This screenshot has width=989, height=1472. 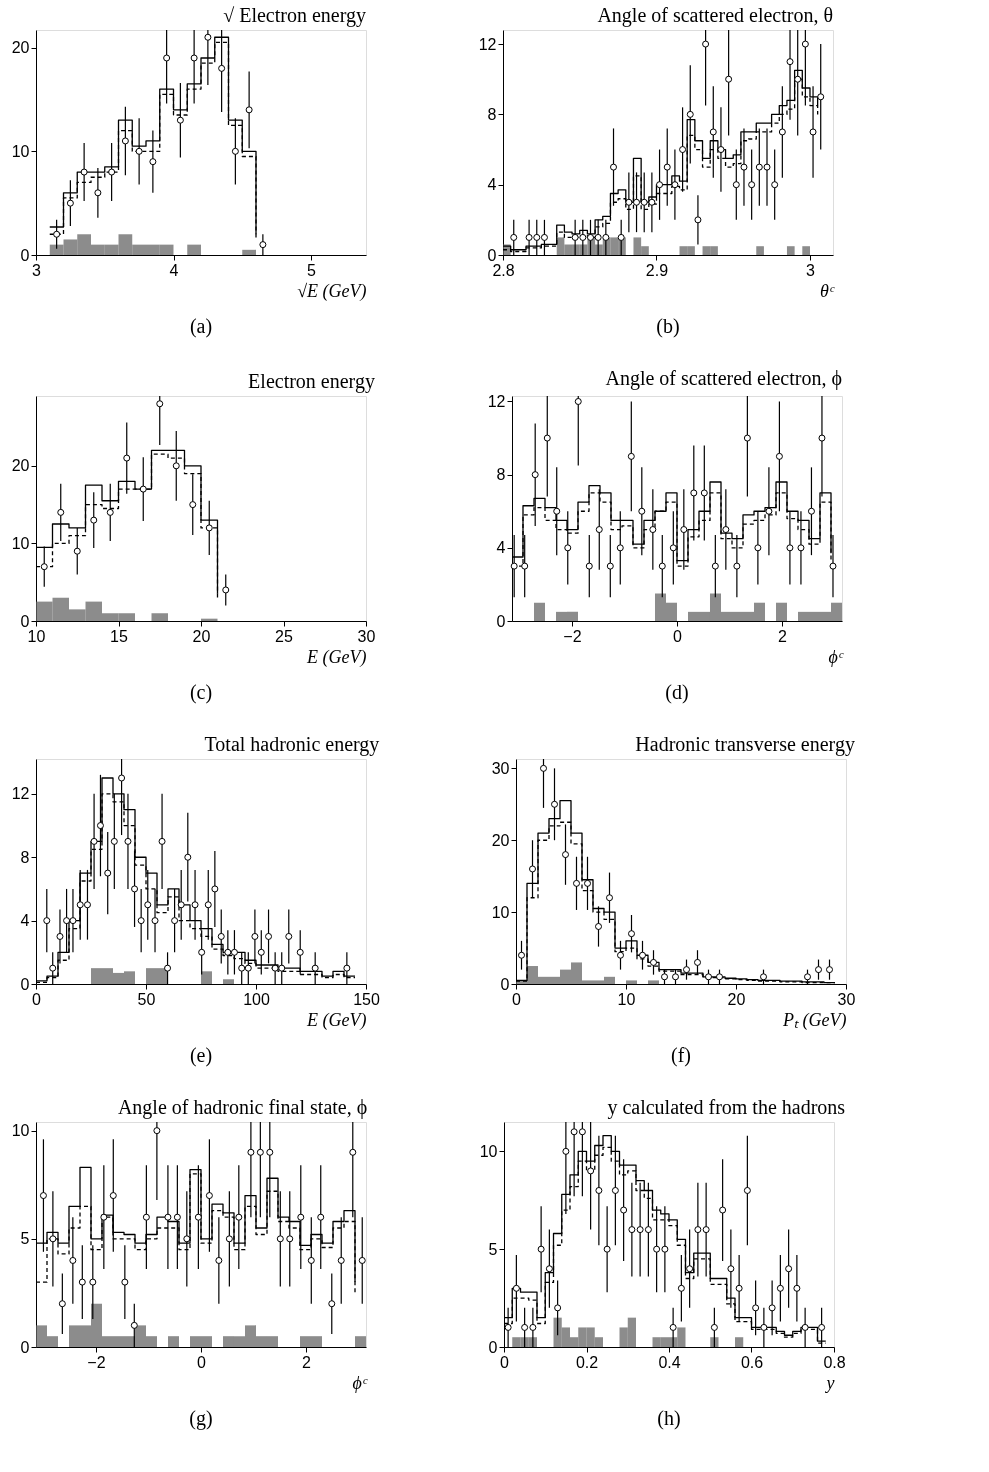 I want to click on text: (b), so click(x=668, y=326).